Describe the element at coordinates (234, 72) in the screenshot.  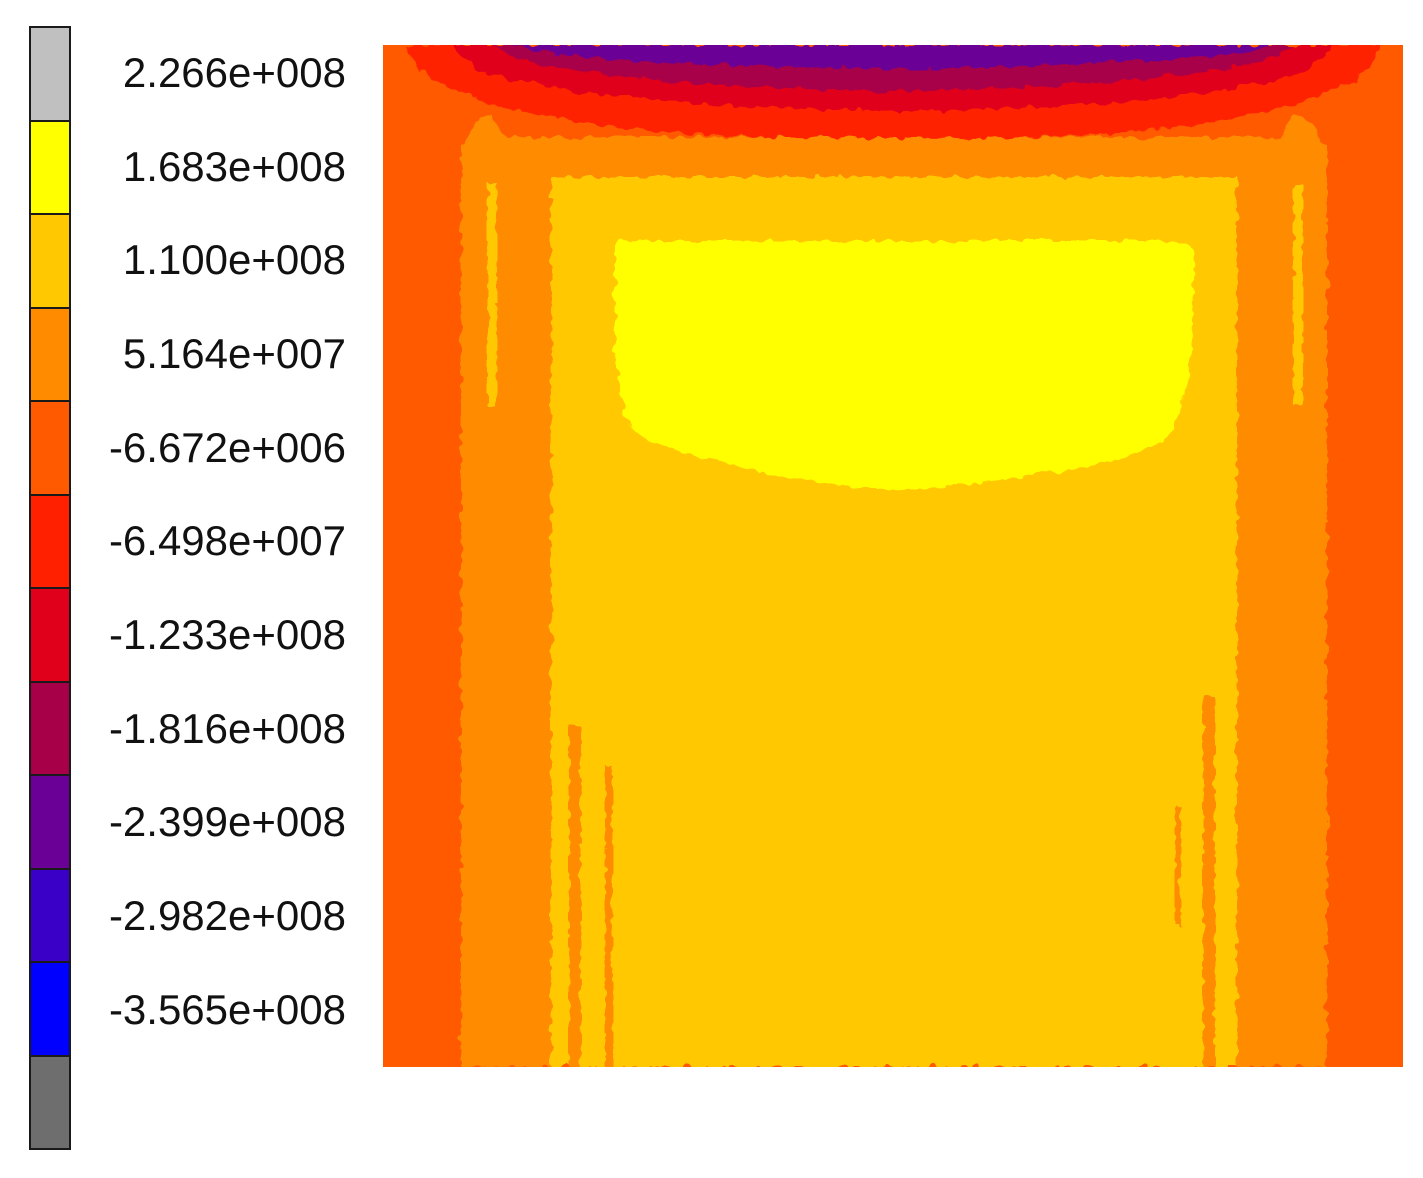
I see `colorbar-tick-label: 2.266e+008` at that location.